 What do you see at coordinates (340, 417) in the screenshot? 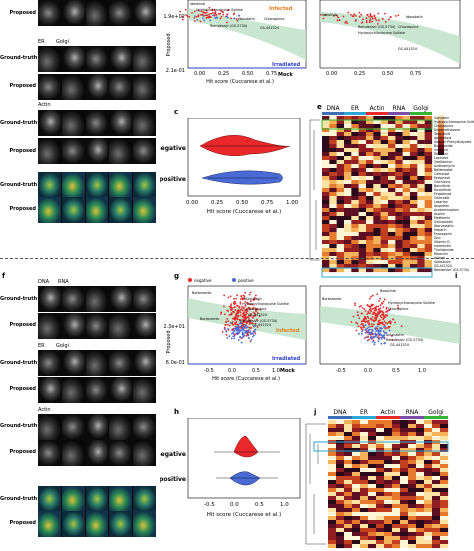
I see `heatmap-column-bar` at bounding box center [340, 417].